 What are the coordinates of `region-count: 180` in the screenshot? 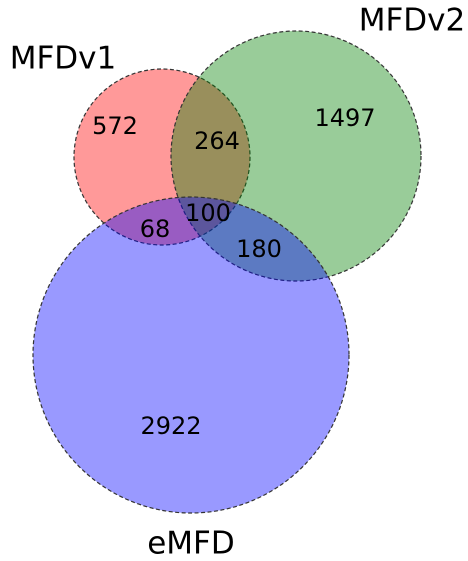 It's located at (259, 249).